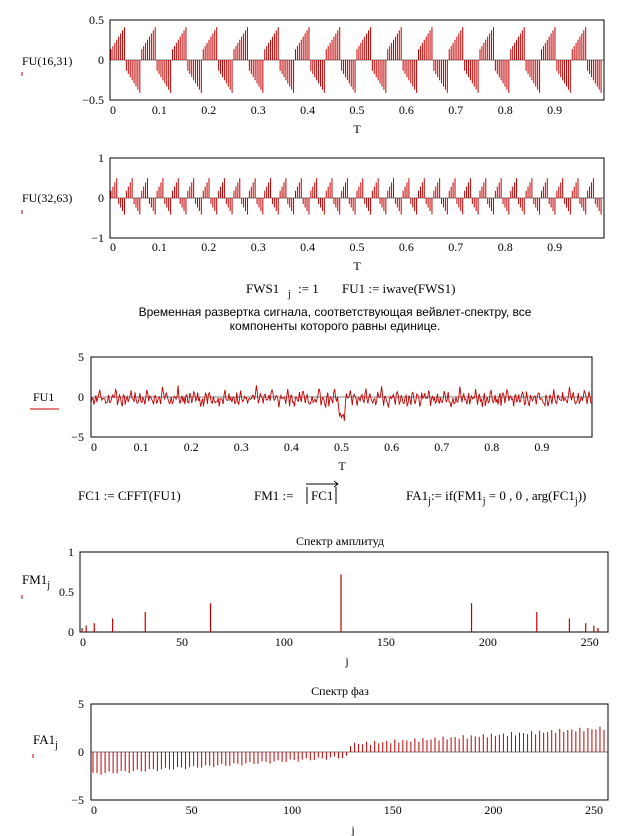 This screenshot has width=637, height=836. I want to click on y-axis-label: FU(32,63), so click(47, 198).